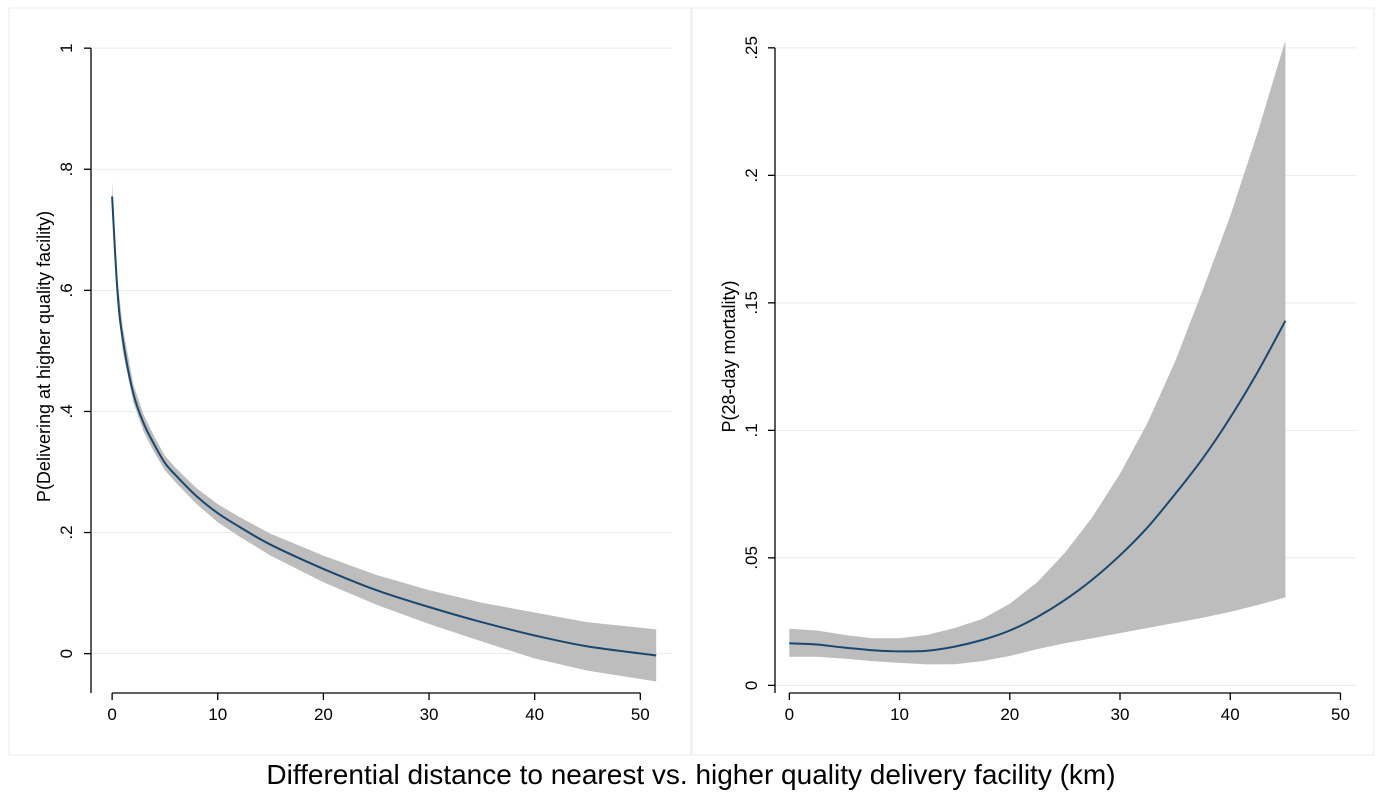 Image resolution: width=1383 pixels, height=793 pixels. What do you see at coordinates (66, 290) in the screenshot?
I see `y-tick-label: .6` at bounding box center [66, 290].